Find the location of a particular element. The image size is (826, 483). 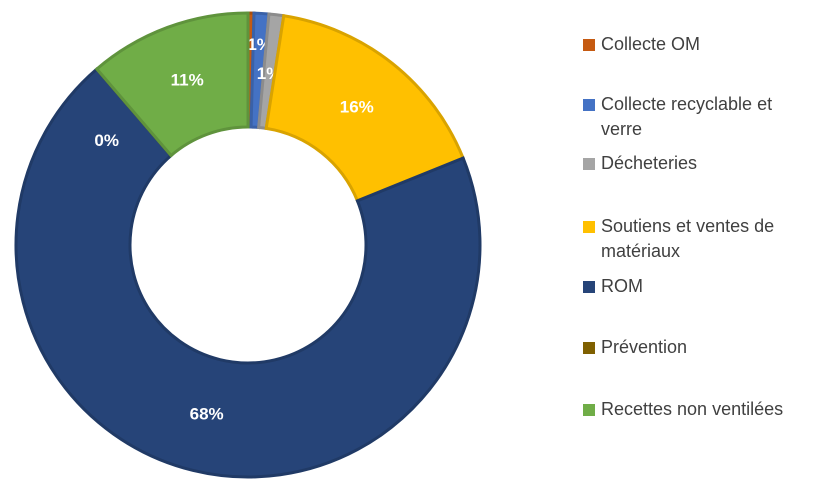

data-label: 11% is located at coordinates (187, 79).